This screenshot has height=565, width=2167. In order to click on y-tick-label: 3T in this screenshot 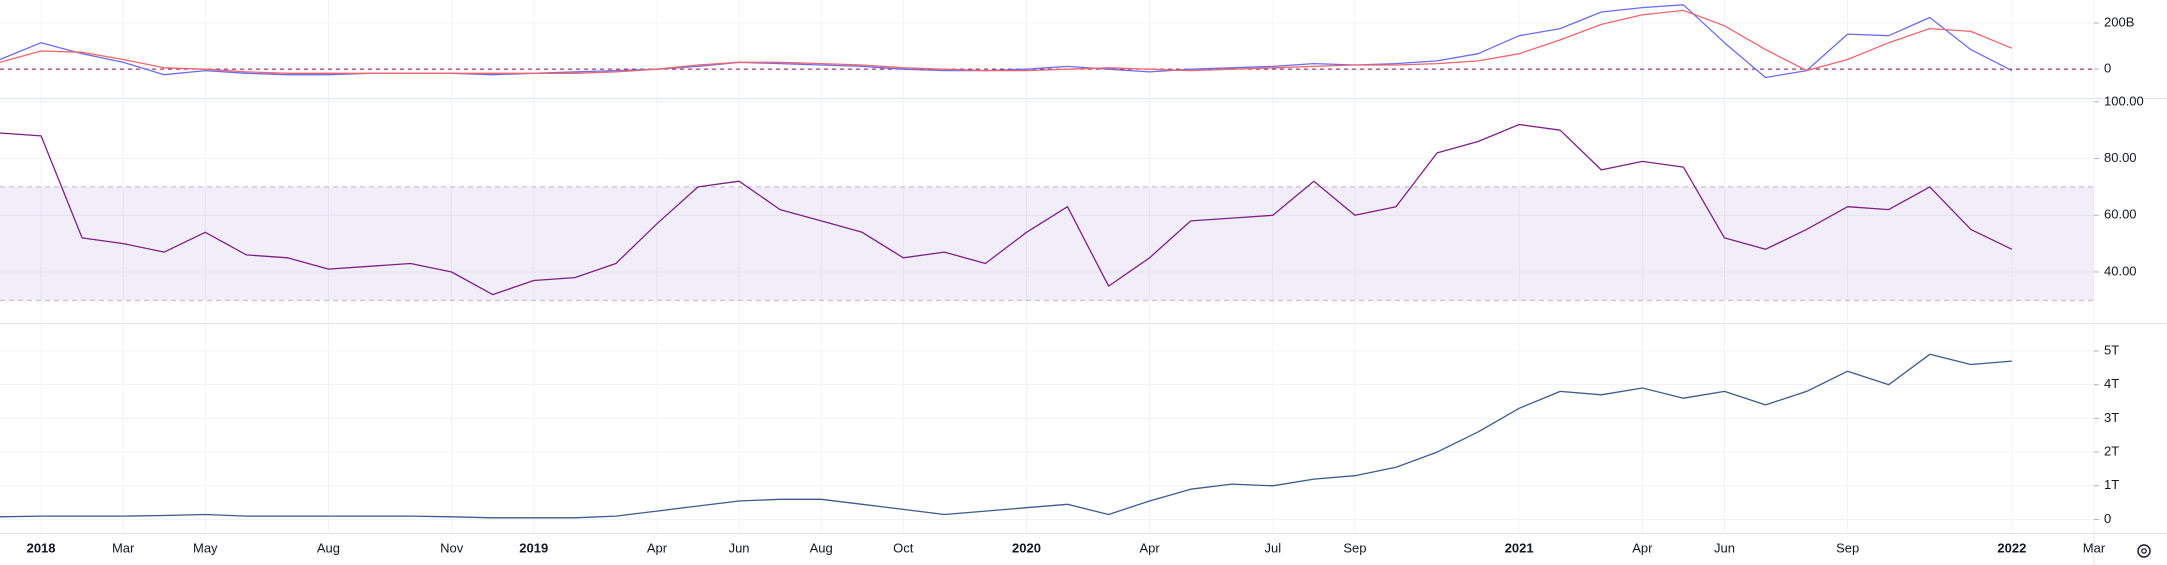, I will do `click(2111, 417)`.